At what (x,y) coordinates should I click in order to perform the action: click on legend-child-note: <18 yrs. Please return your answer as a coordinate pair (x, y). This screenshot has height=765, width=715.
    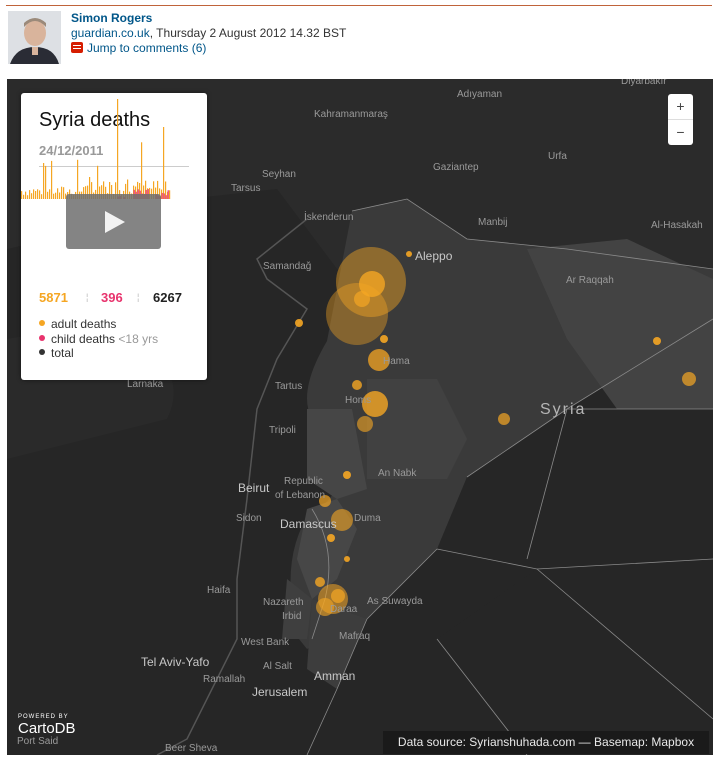
    Looking at the image, I should click on (138, 338).